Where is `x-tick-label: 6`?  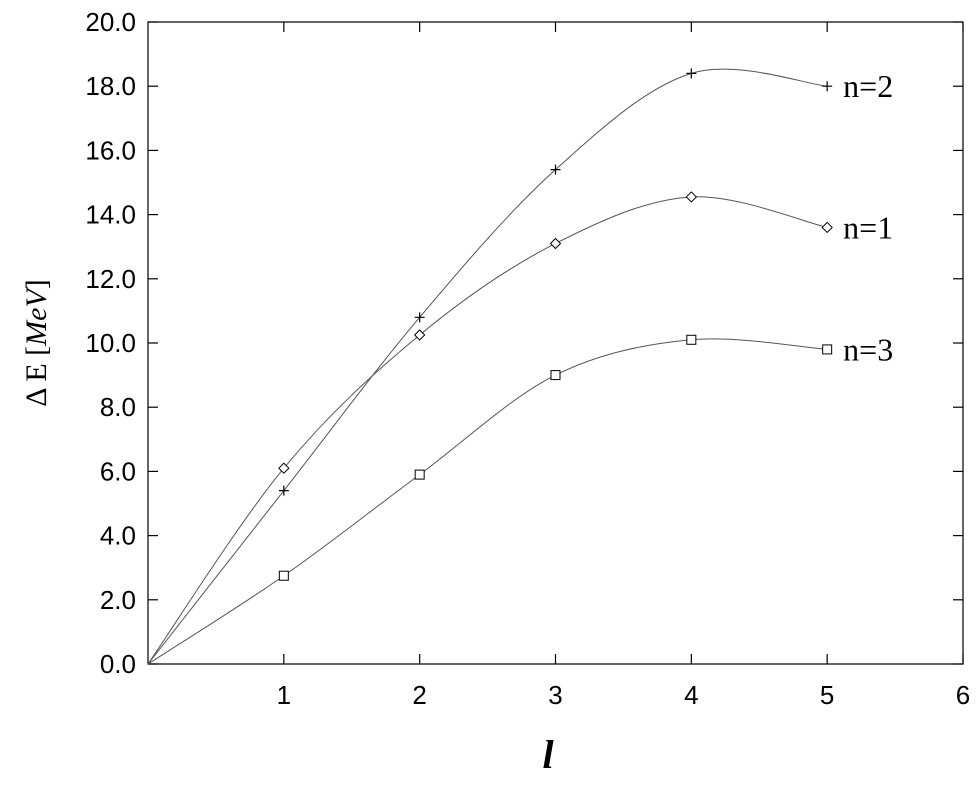
x-tick-label: 6 is located at coordinates (963, 695).